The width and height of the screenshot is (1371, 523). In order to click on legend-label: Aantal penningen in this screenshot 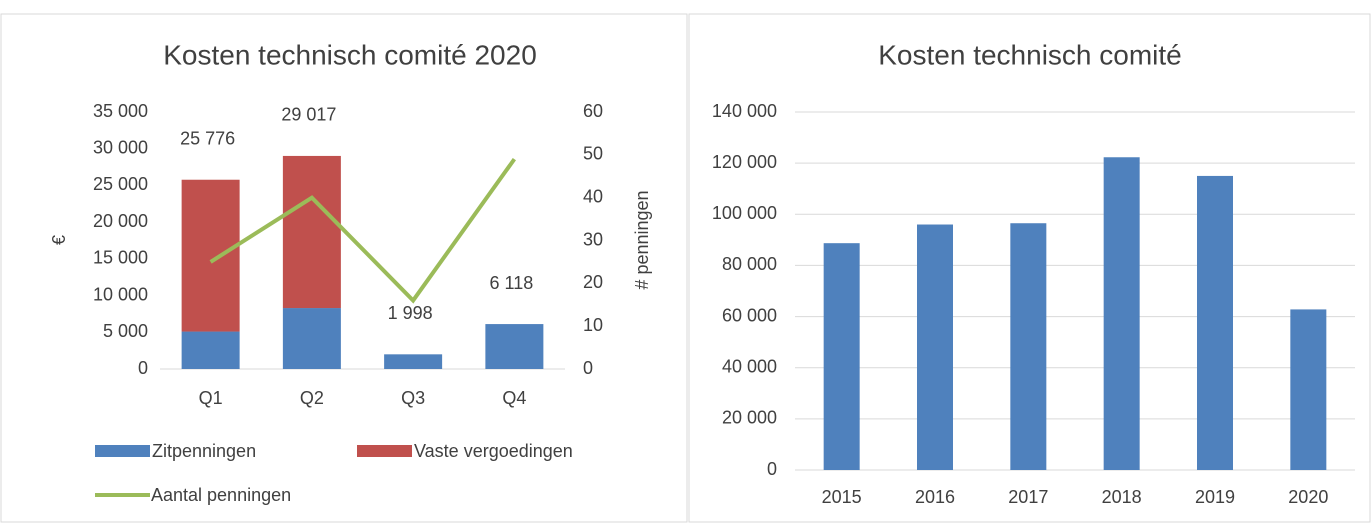, I will do `click(221, 495)`.